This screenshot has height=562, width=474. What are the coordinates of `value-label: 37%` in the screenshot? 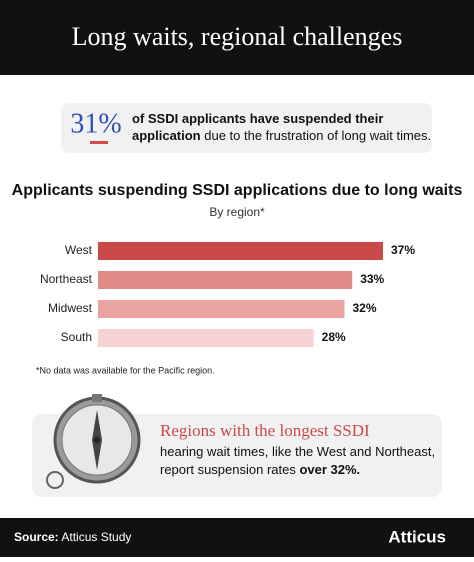 It's located at (403, 250).